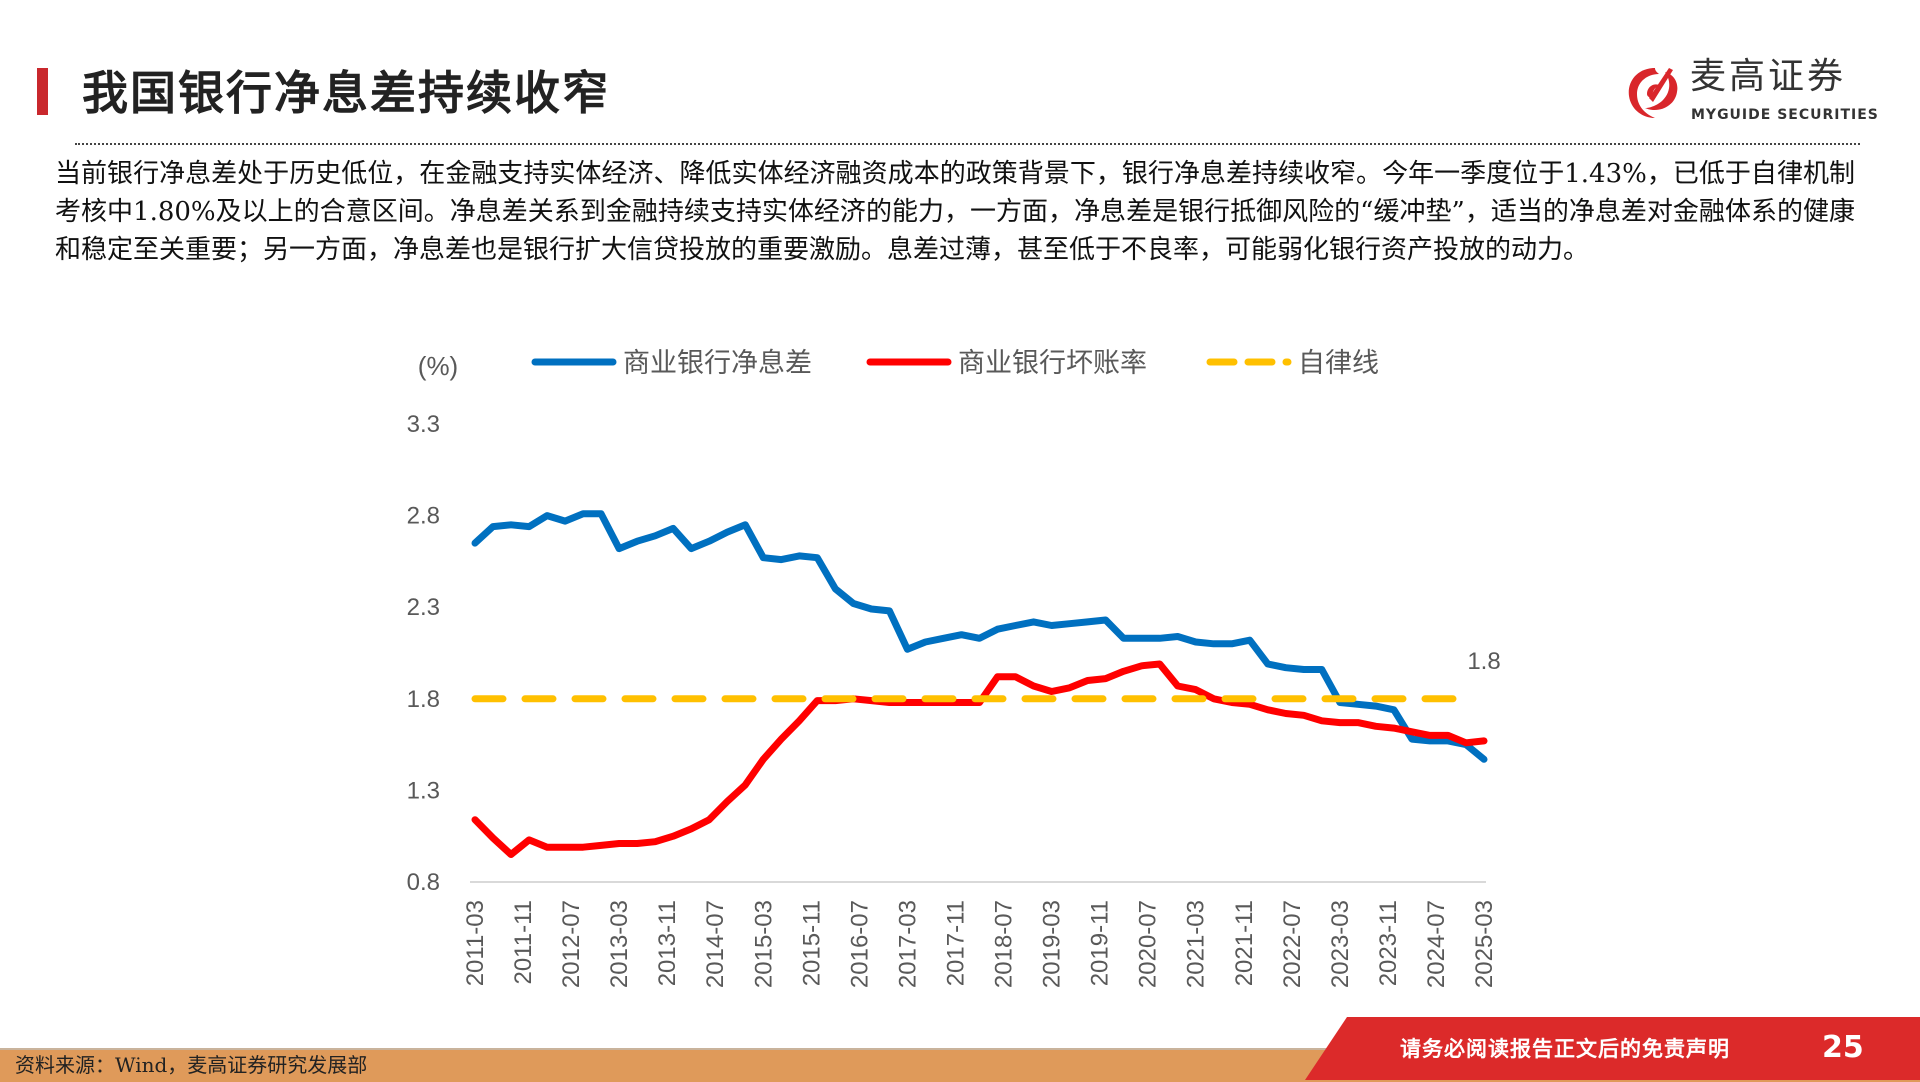 This screenshot has width=1920, height=1082. Describe the element at coordinates (907, 944) in the screenshot. I see `x-tick-label: 2017-03` at that location.